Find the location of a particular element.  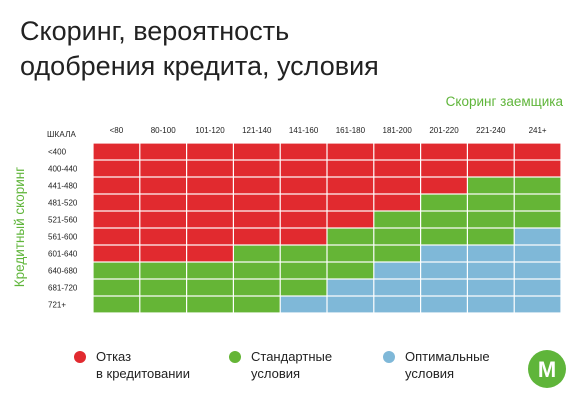

y-tick-label: 640-680 is located at coordinates (63, 271).